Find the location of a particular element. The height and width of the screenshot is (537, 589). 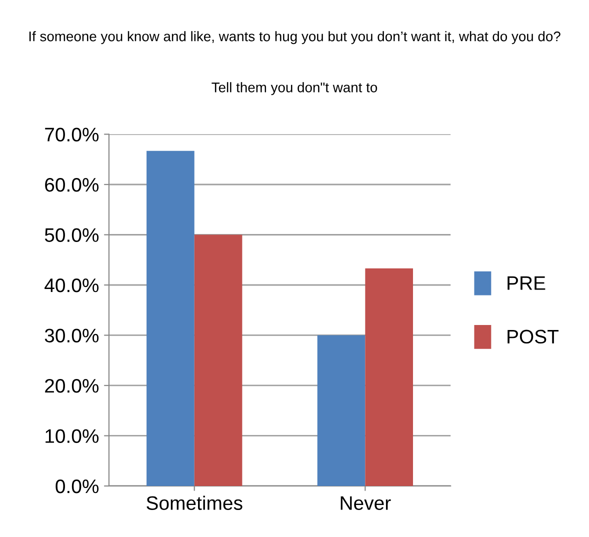

y-tick-label: 40.0% is located at coordinates (71, 285).